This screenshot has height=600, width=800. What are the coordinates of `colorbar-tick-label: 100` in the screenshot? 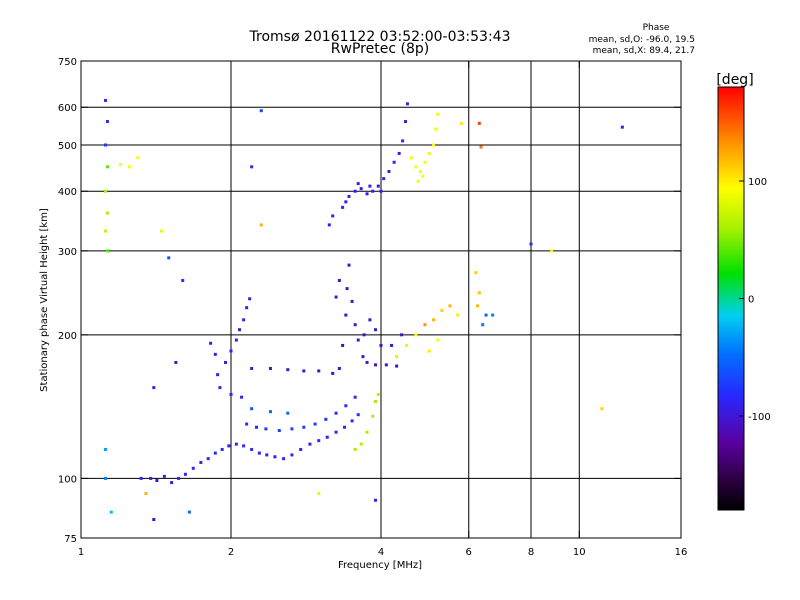 It's located at (757, 182).